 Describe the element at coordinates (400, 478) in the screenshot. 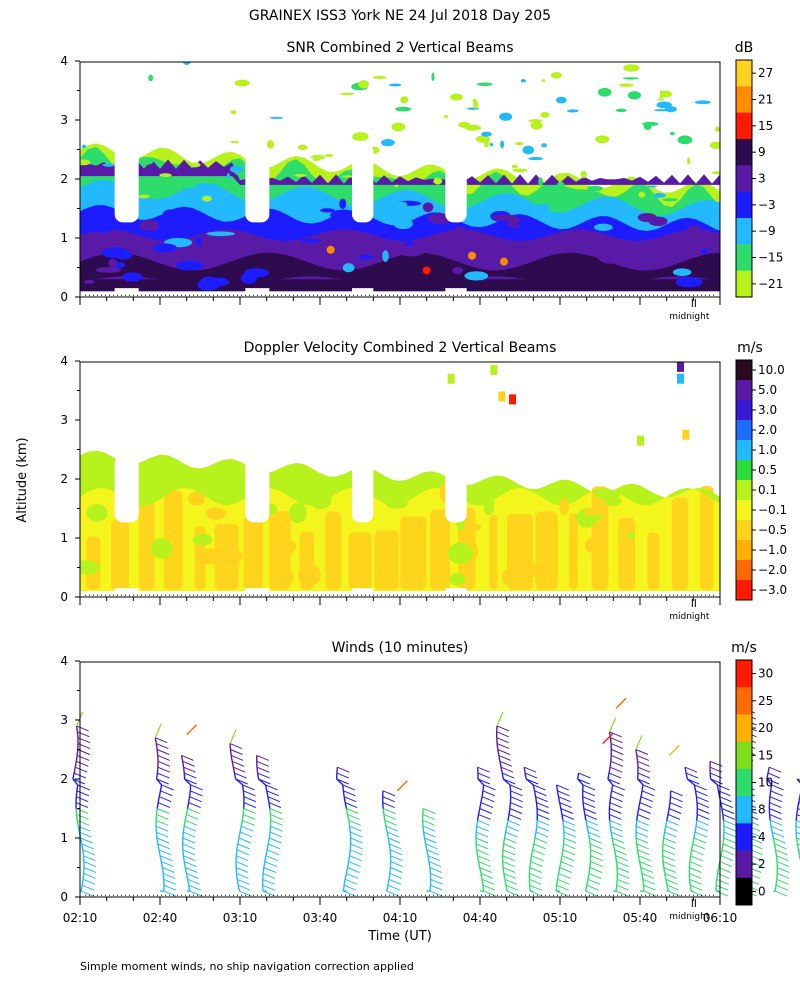

I see `doppler-upper-layer` at that location.